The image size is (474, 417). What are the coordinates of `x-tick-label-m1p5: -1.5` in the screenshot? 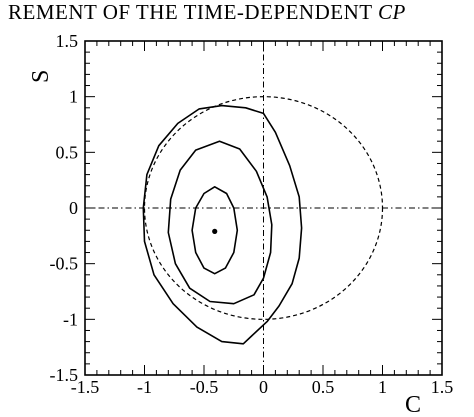 It's located at (85, 387).